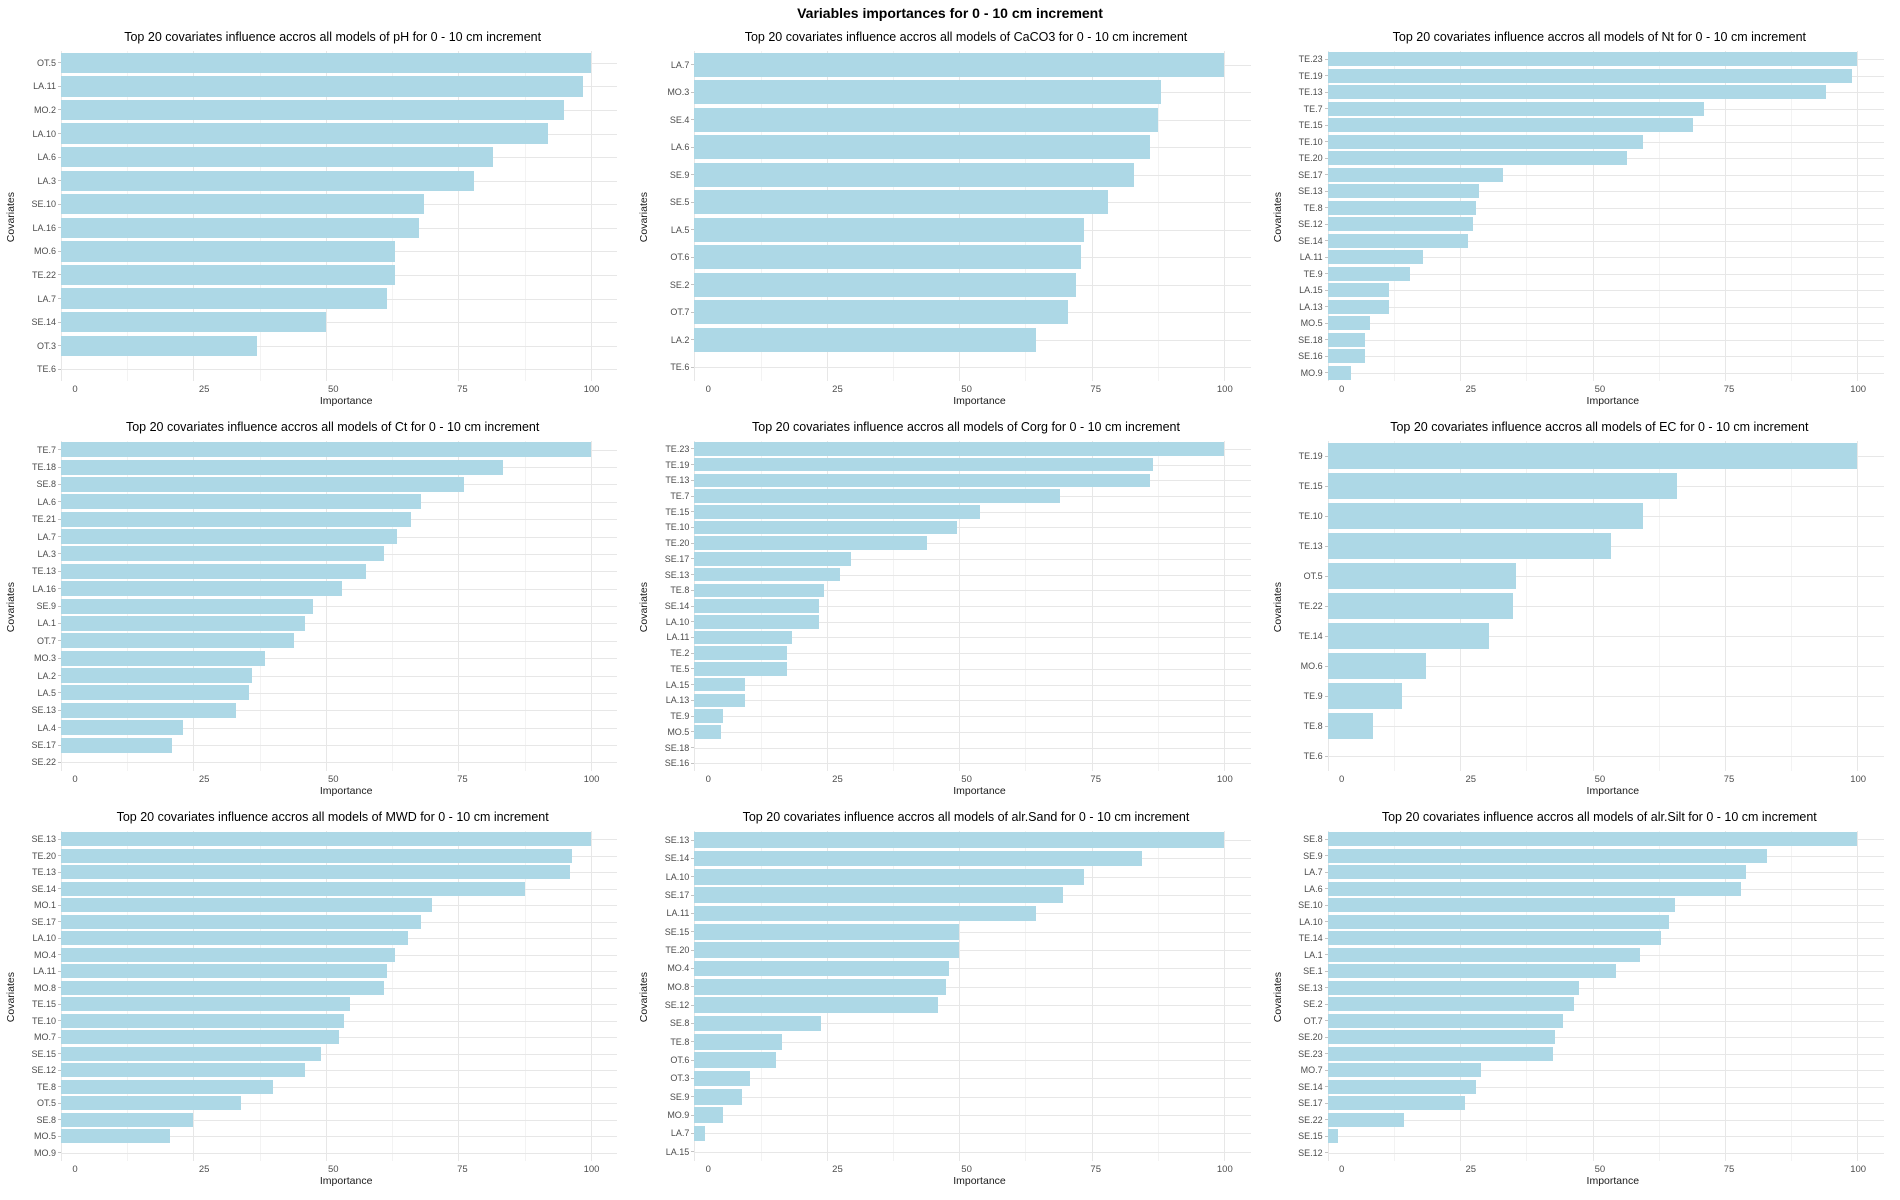  I want to click on y-axis-label: TE.9, so click(673, 716).